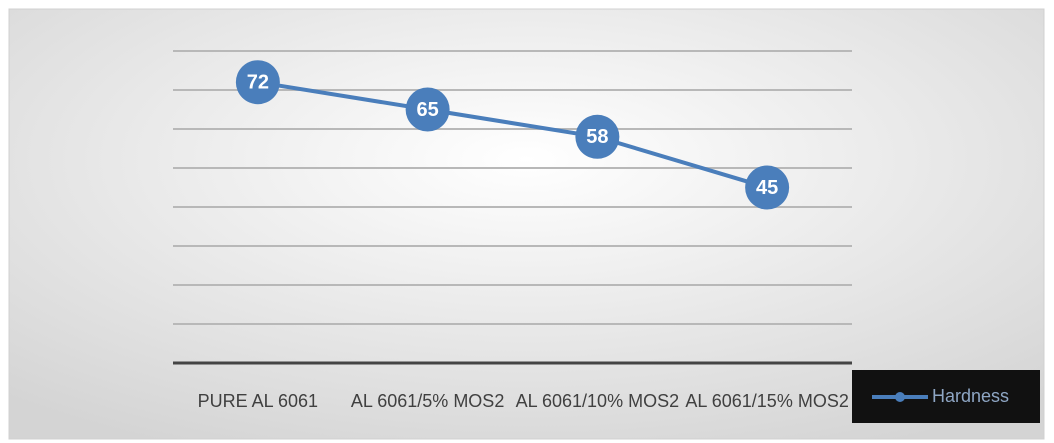 This screenshot has height=443, width=1054. Describe the element at coordinates (766, 401) in the screenshot. I see `x-tick-label: AL 6061/15% MOS2` at that location.